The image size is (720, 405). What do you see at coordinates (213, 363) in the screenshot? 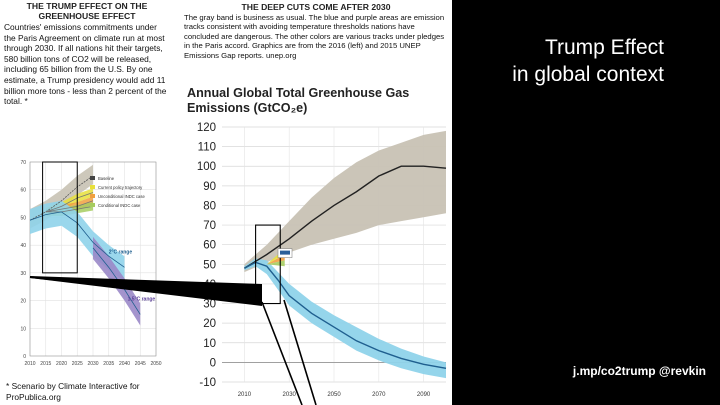
I see `main-y-tick-label: 0` at bounding box center [213, 363].